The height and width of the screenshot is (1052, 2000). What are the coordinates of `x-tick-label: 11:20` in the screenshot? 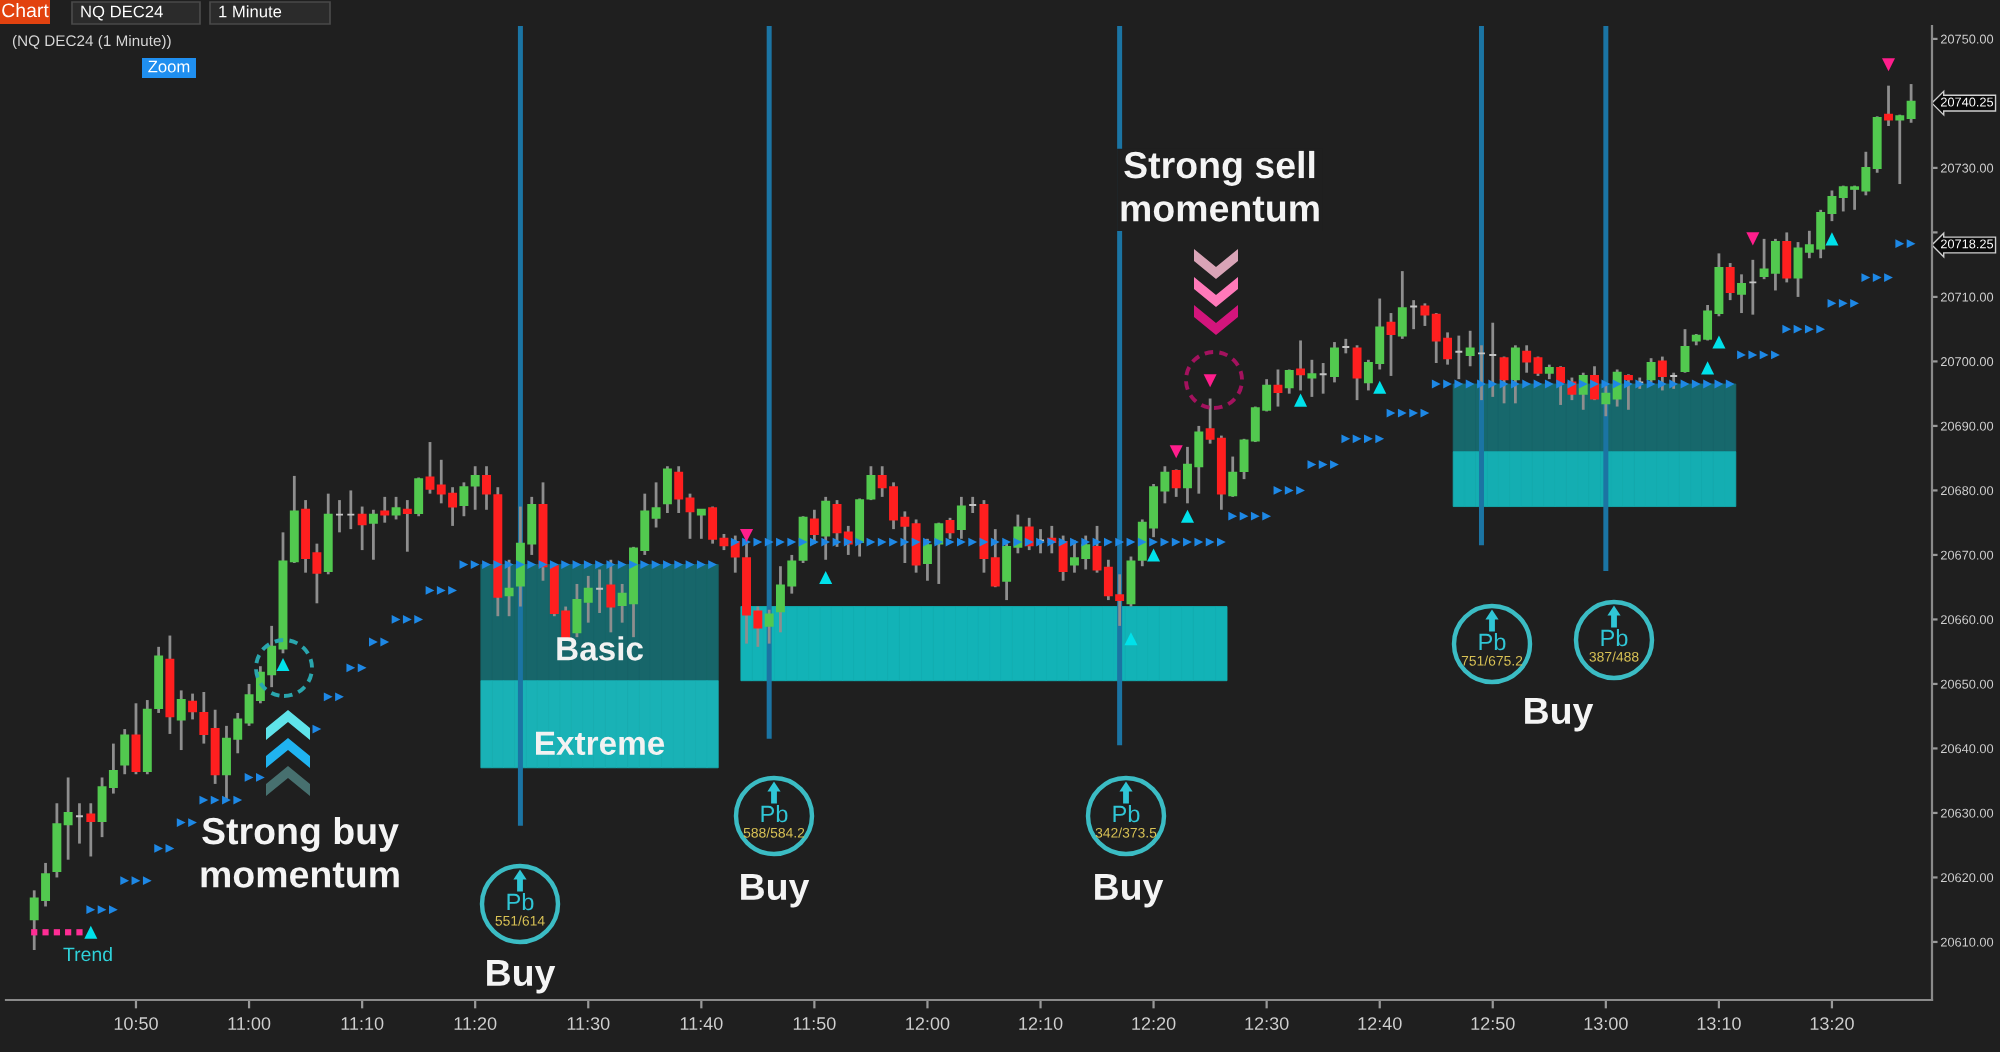 It's located at (475, 1023).